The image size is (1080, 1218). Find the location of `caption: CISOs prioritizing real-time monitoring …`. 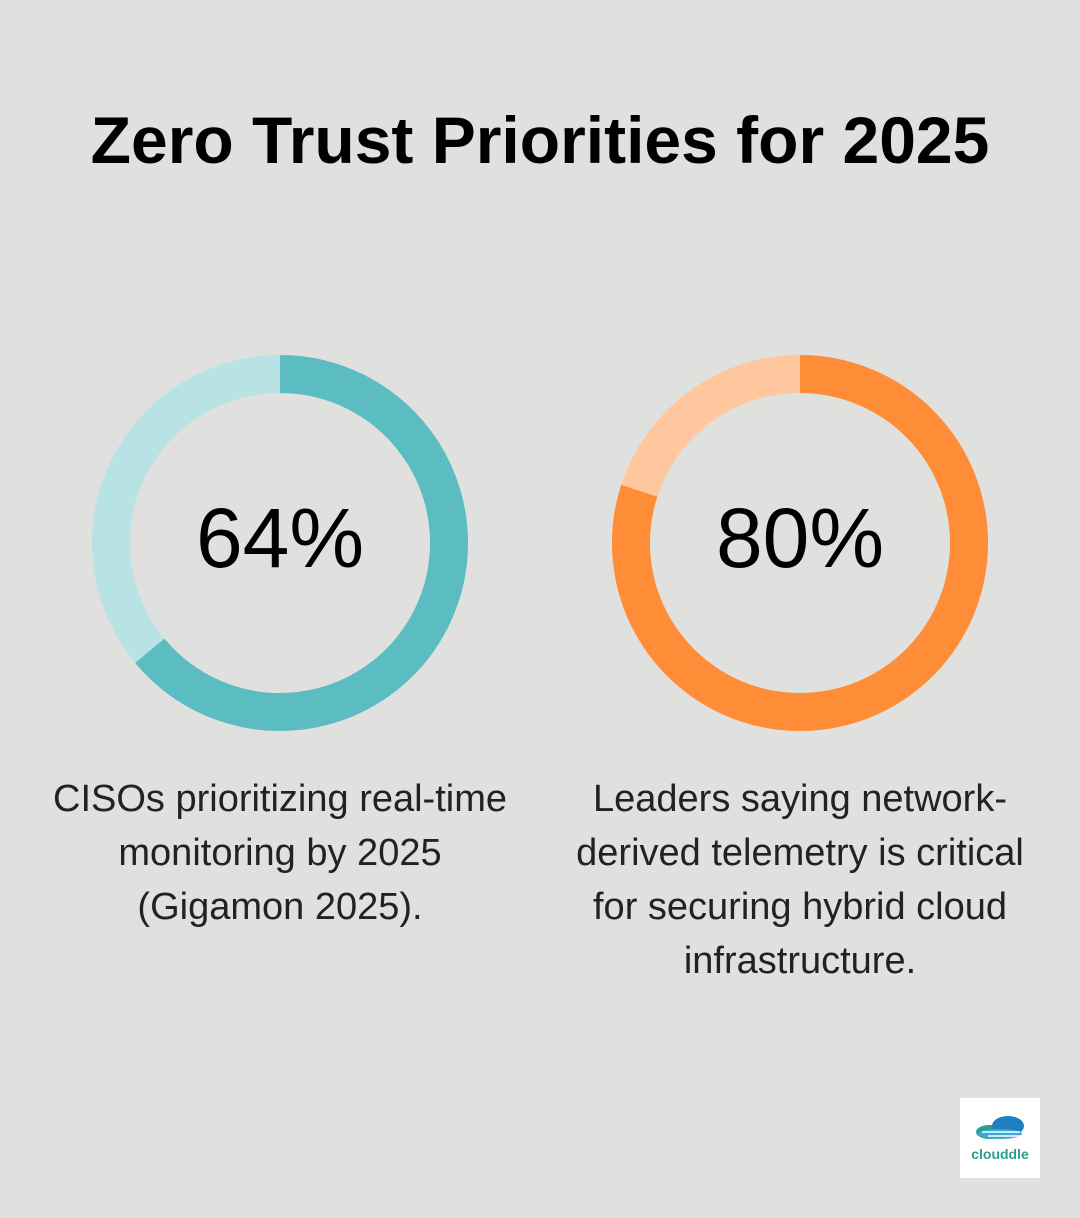

caption: CISOs prioritizing real-time monitoring … is located at coordinates (280, 853).